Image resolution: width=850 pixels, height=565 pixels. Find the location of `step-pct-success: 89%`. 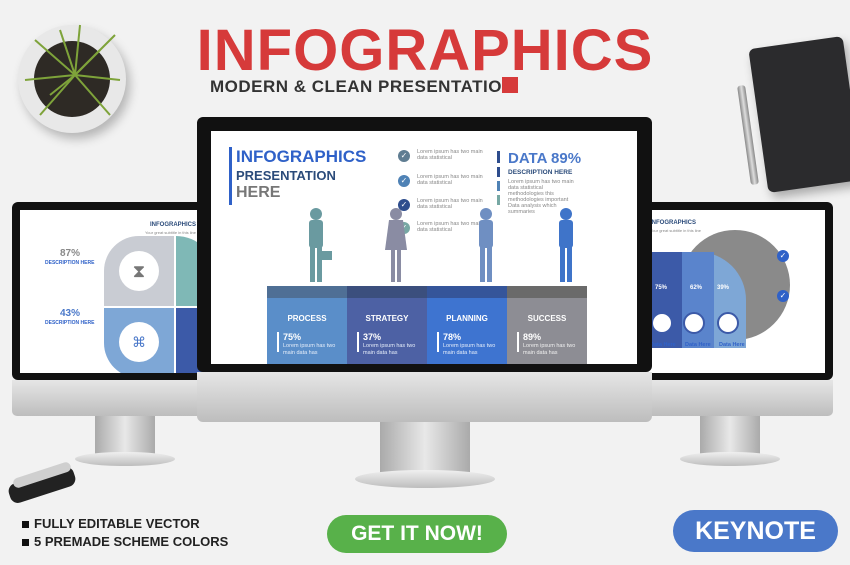

step-pct-success: 89% is located at coordinates (532, 337).